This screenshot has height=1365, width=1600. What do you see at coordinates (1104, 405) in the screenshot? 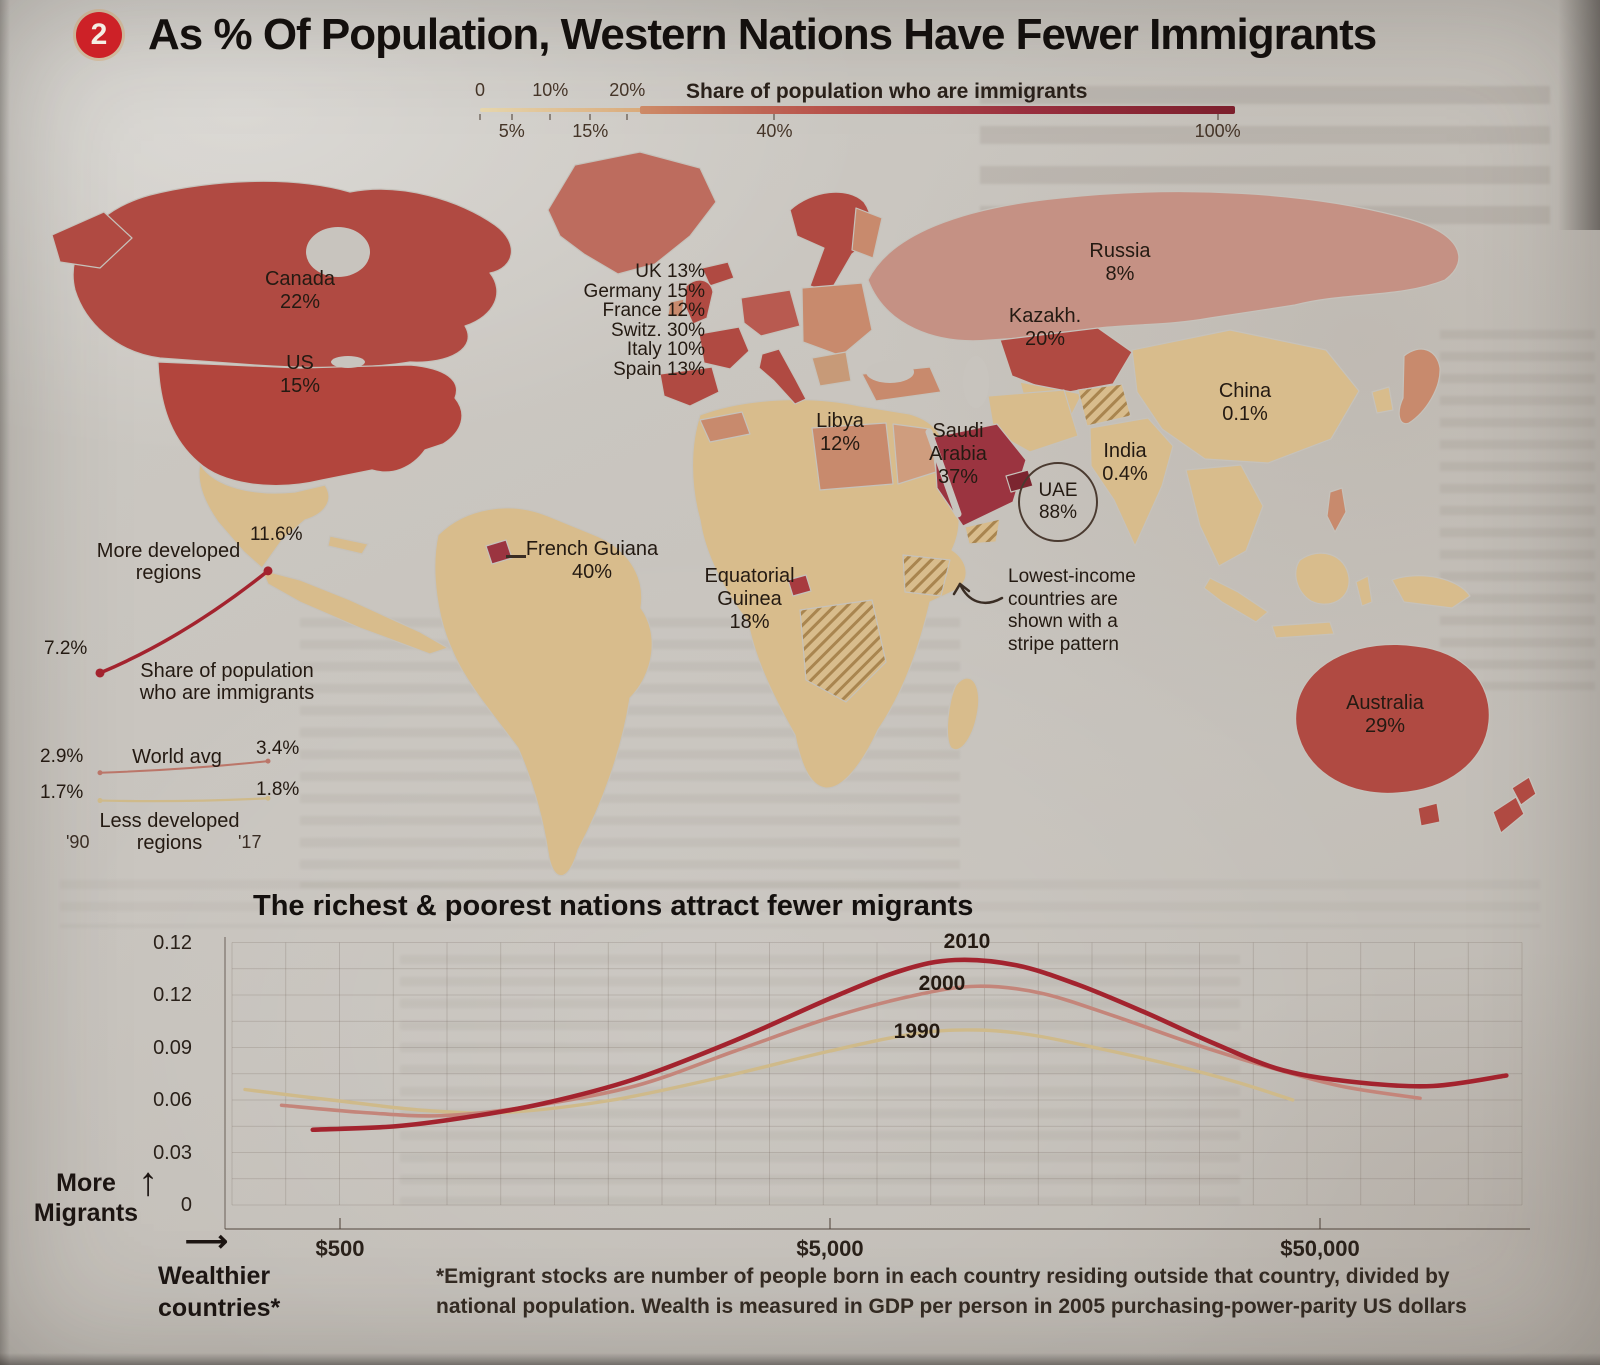
I see `map-region-afghanistan-striped` at bounding box center [1104, 405].